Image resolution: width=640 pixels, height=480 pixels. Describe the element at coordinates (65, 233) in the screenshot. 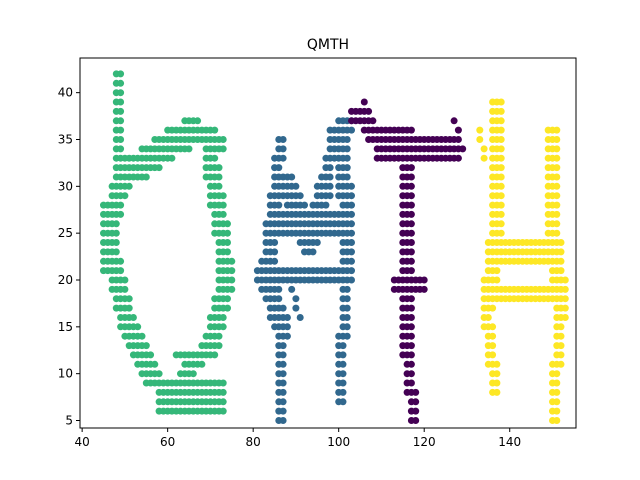

I see `y-tick-label: 25` at that location.